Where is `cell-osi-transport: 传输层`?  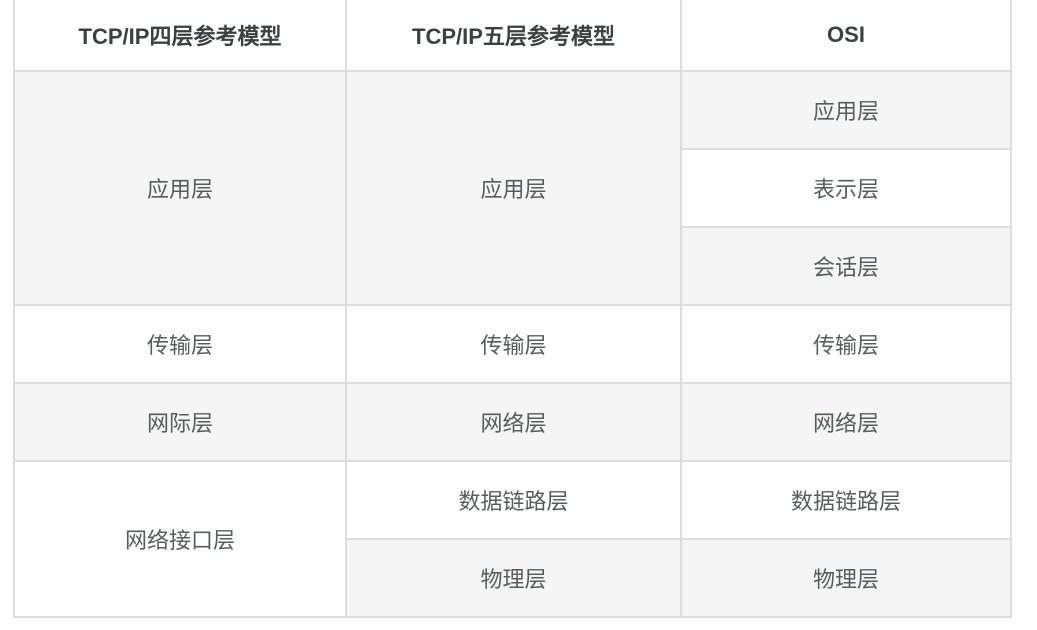
cell-osi-transport: 传输层 is located at coordinates (846, 344).